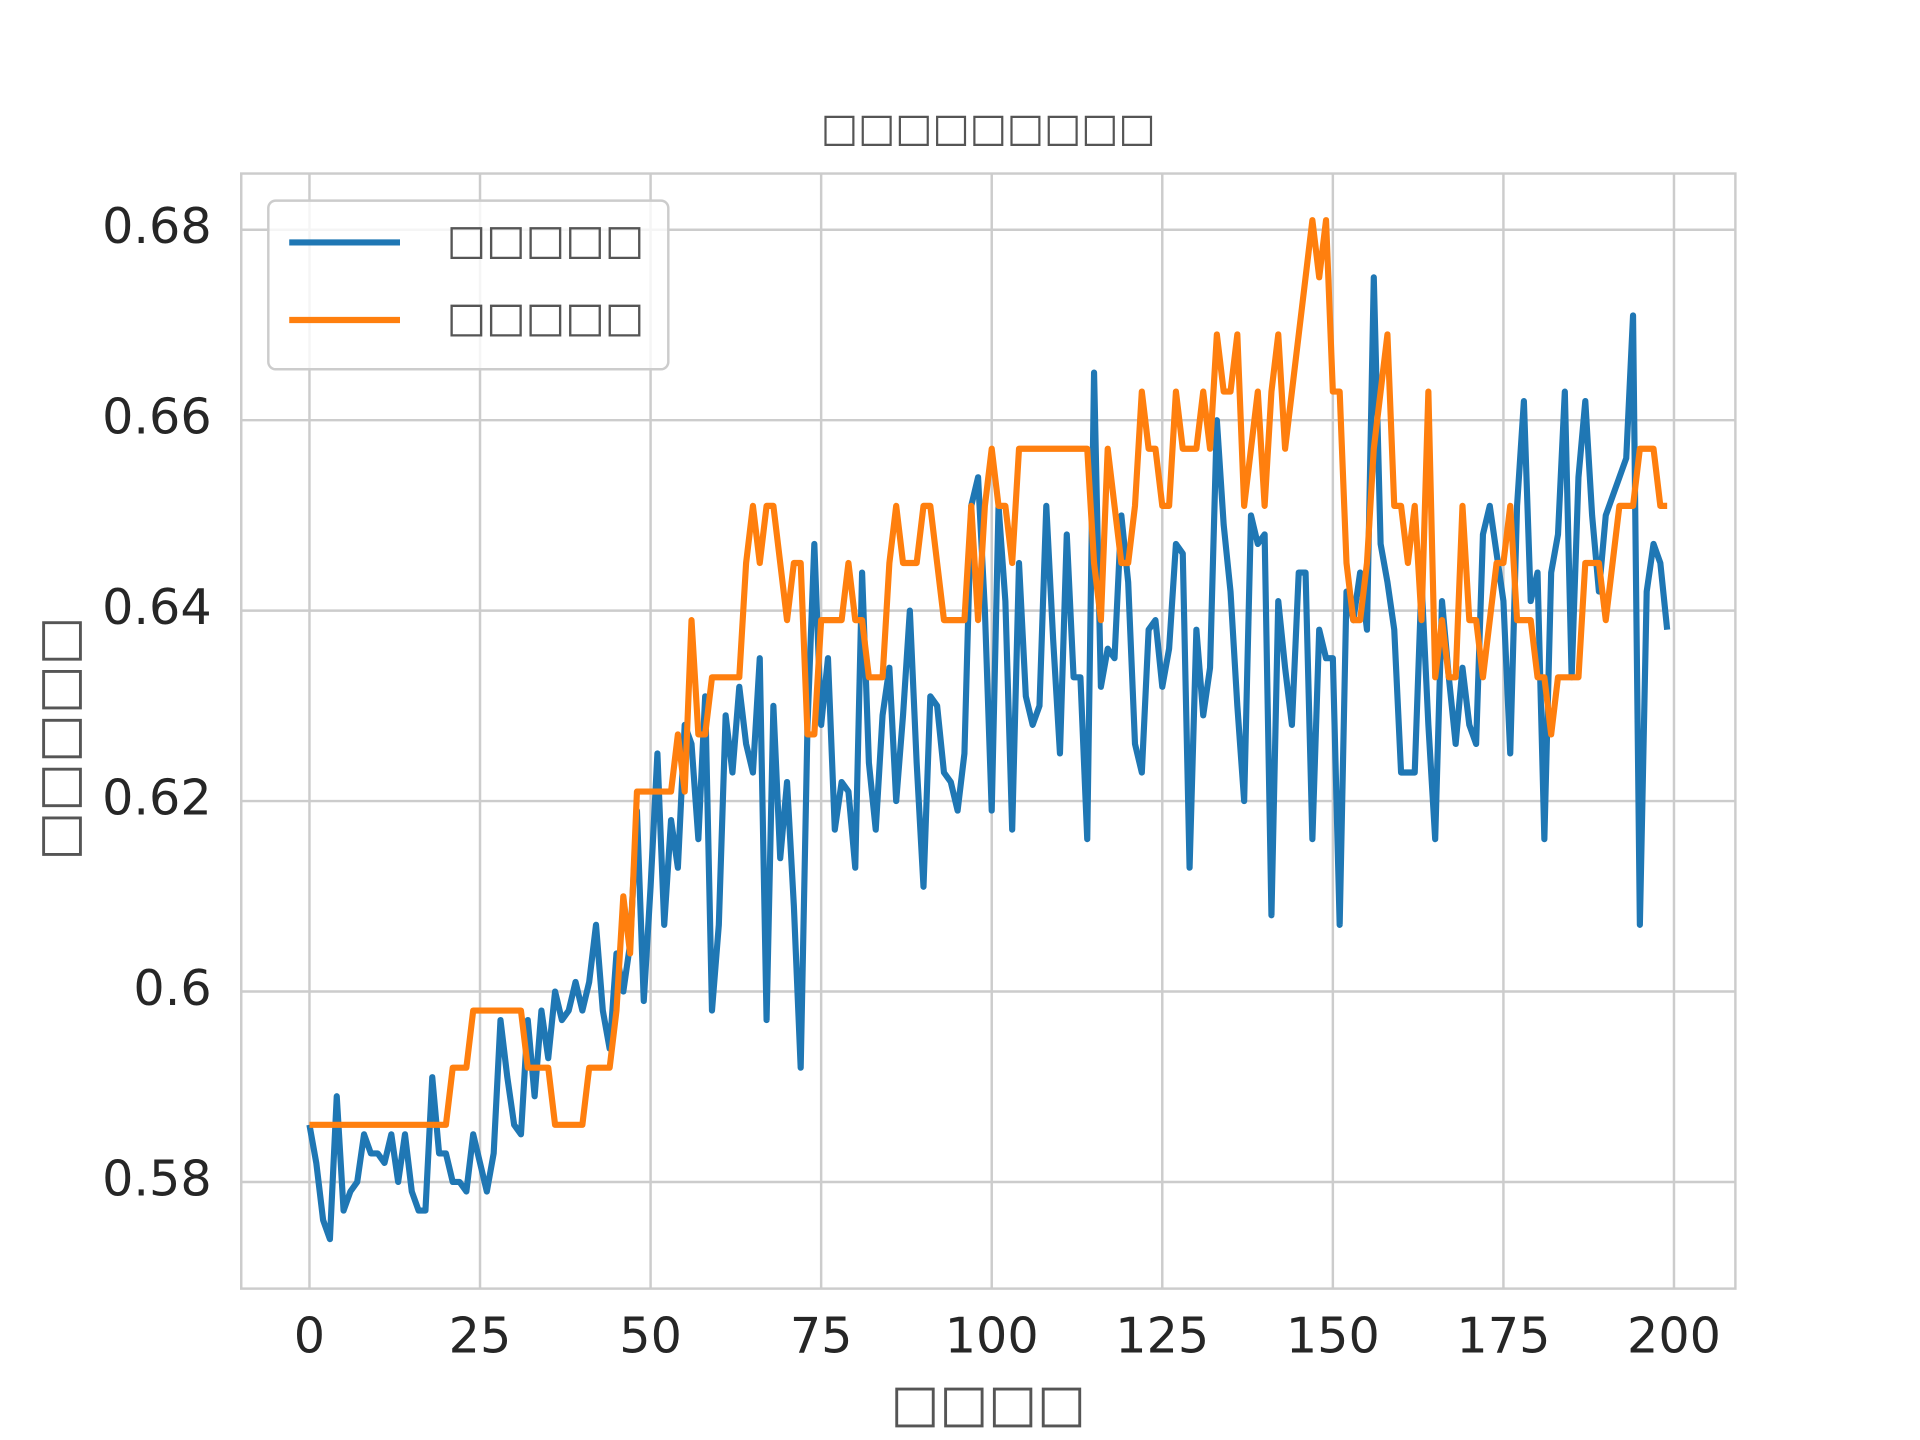 Image resolution: width=1920 pixels, height=1440 pixels. I want to click on x-axis-label: □□□□, so click(988, 1404).